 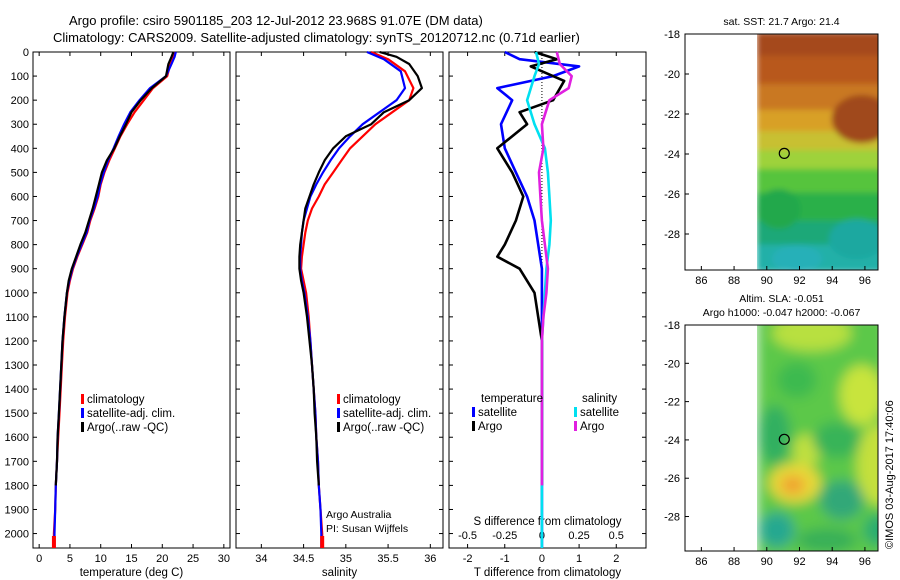 I want to click on y-tick-label: 1600, so click(x=17, y=438).